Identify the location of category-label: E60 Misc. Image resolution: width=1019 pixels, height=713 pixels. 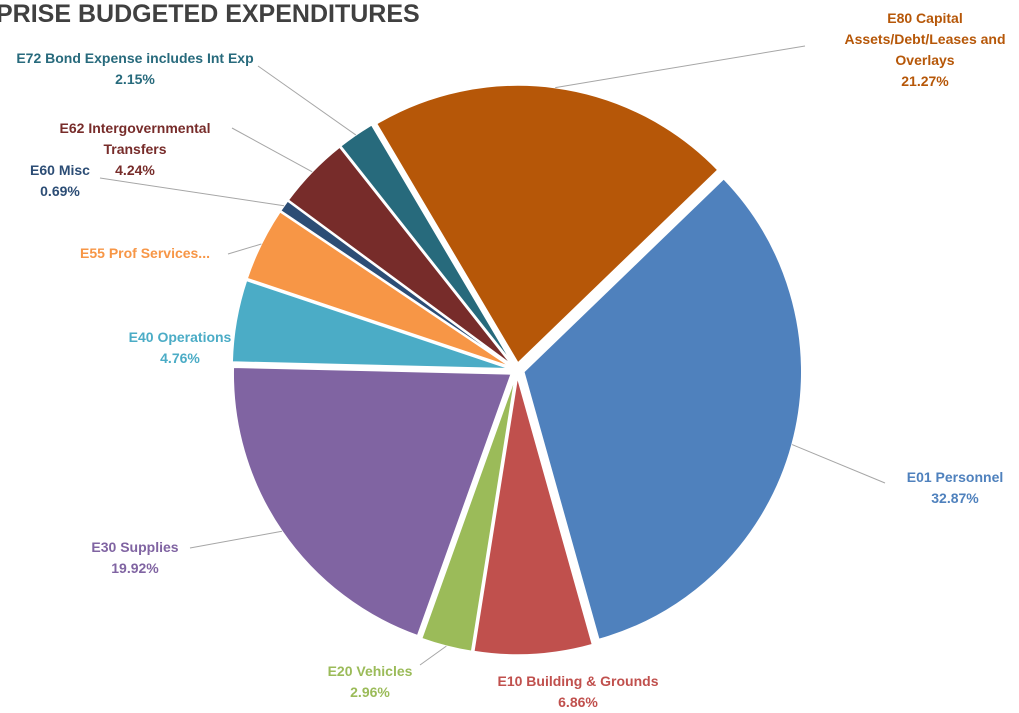
(60, 170).